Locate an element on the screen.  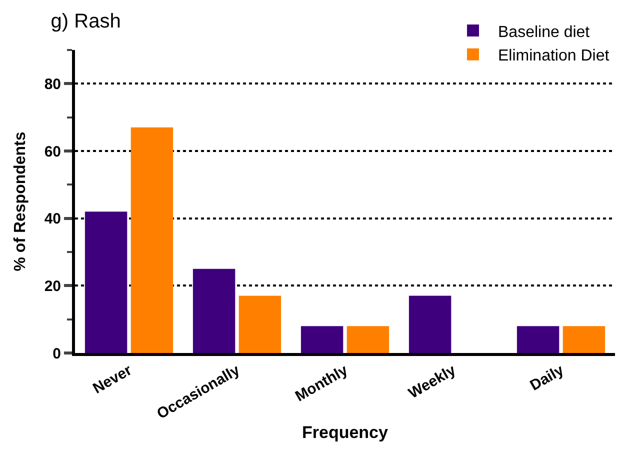
y-tick-label: 40 is located at coordinates (52, 219).